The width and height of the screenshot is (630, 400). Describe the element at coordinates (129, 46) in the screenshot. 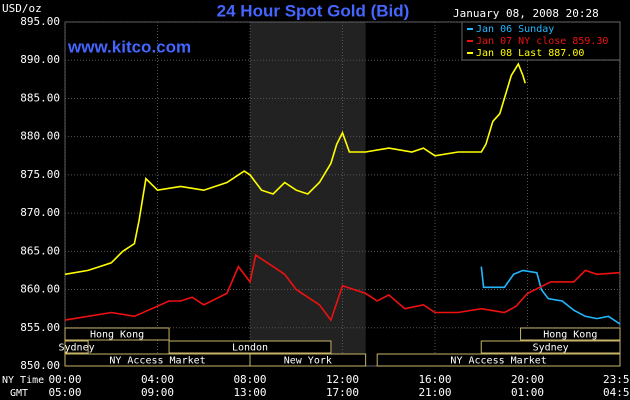

I see `subtitle: www.kitco.com` at that location.